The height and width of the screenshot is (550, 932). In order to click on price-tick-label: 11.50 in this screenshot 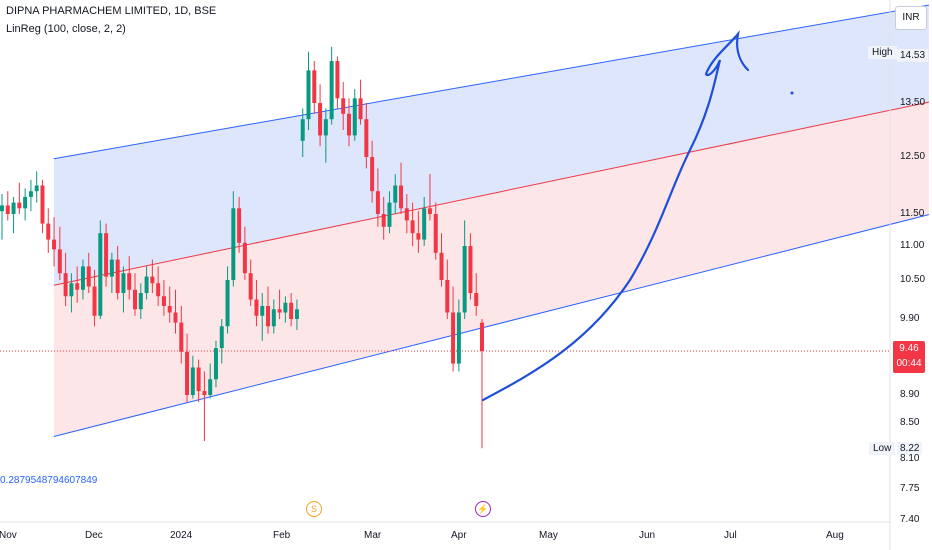, I will do `click(912, 213)`.